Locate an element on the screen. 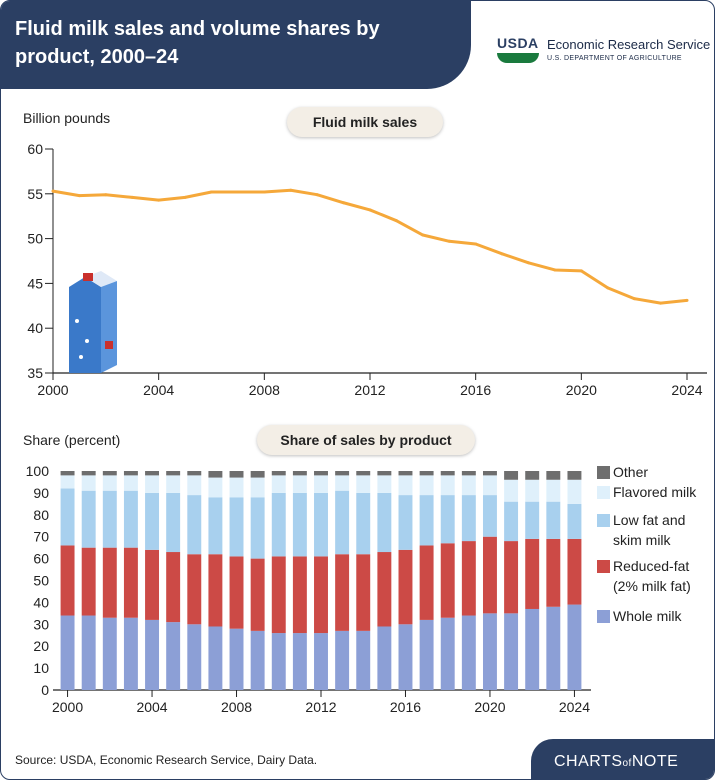 The width and height of the screenshot is (715, 780). bar-x-tick-label: 2024 is located at coordinates (574, 707).